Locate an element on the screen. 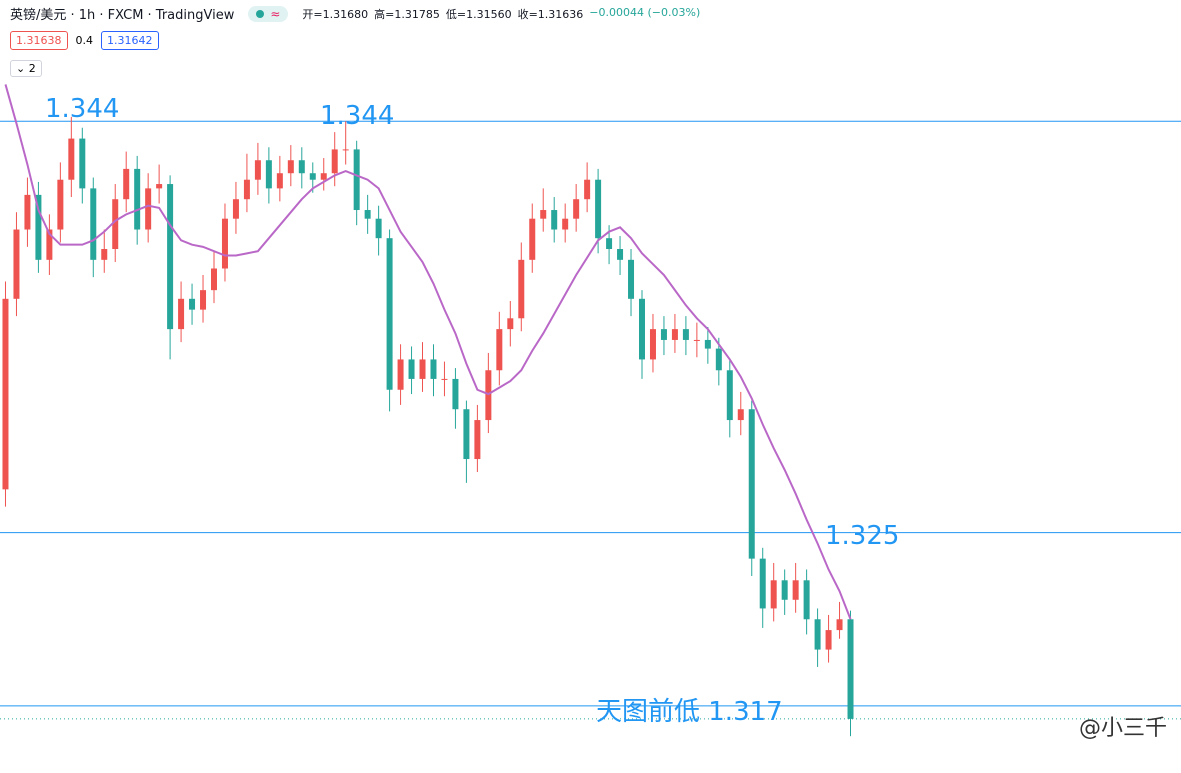 The height and width of the screenshot is (773, 1181). symbol: 英镑/美元 · 1h · FXCM · TradingView is located at coordinates (122, 15).